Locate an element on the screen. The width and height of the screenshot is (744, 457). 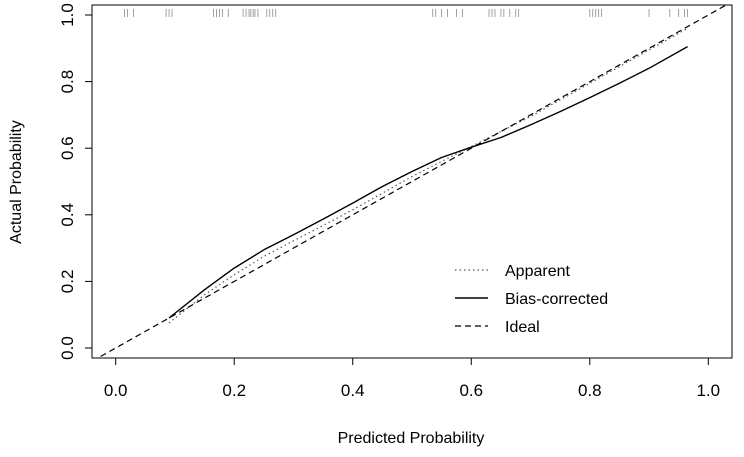
x-axis: 0.0 0.2 0.4 0.6 0.8 1.0 is located at coordinates (412, 379).